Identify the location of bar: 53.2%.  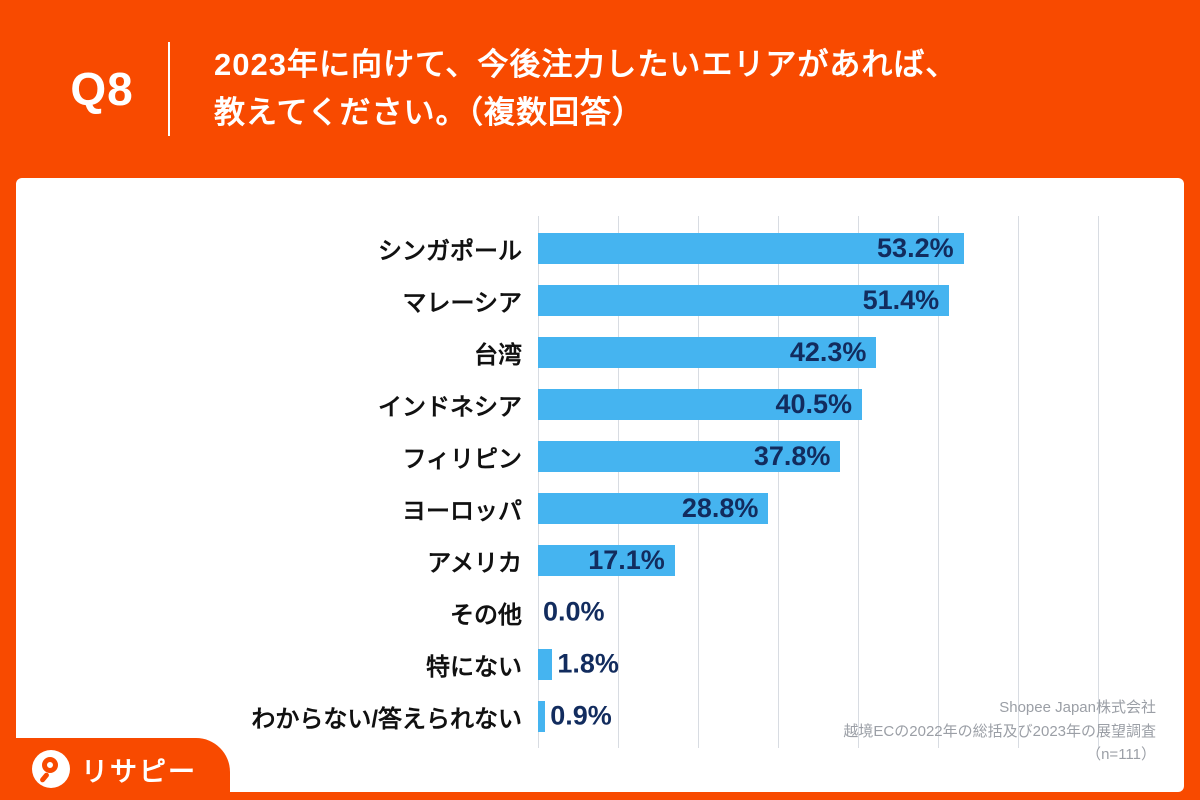
(751, 248).